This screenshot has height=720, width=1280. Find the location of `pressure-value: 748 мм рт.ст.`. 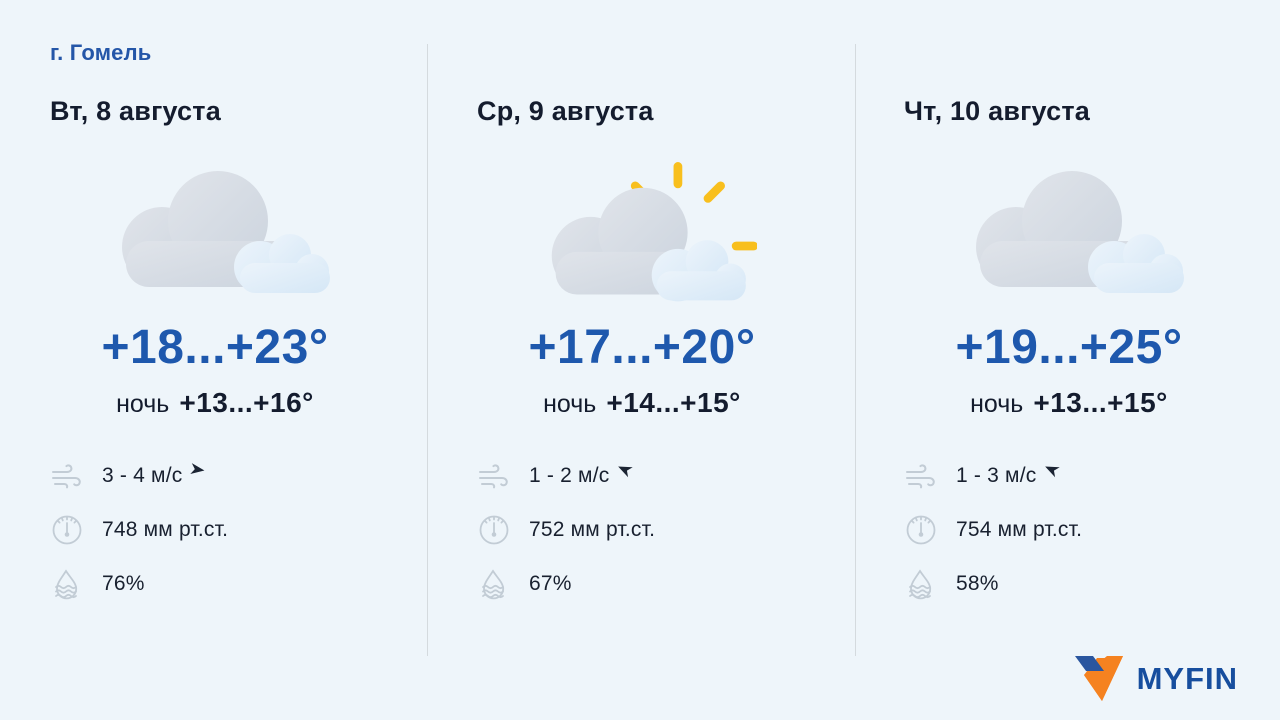

pressure-value: 748 мм рт.ст. is located at coordinates (165, 529).